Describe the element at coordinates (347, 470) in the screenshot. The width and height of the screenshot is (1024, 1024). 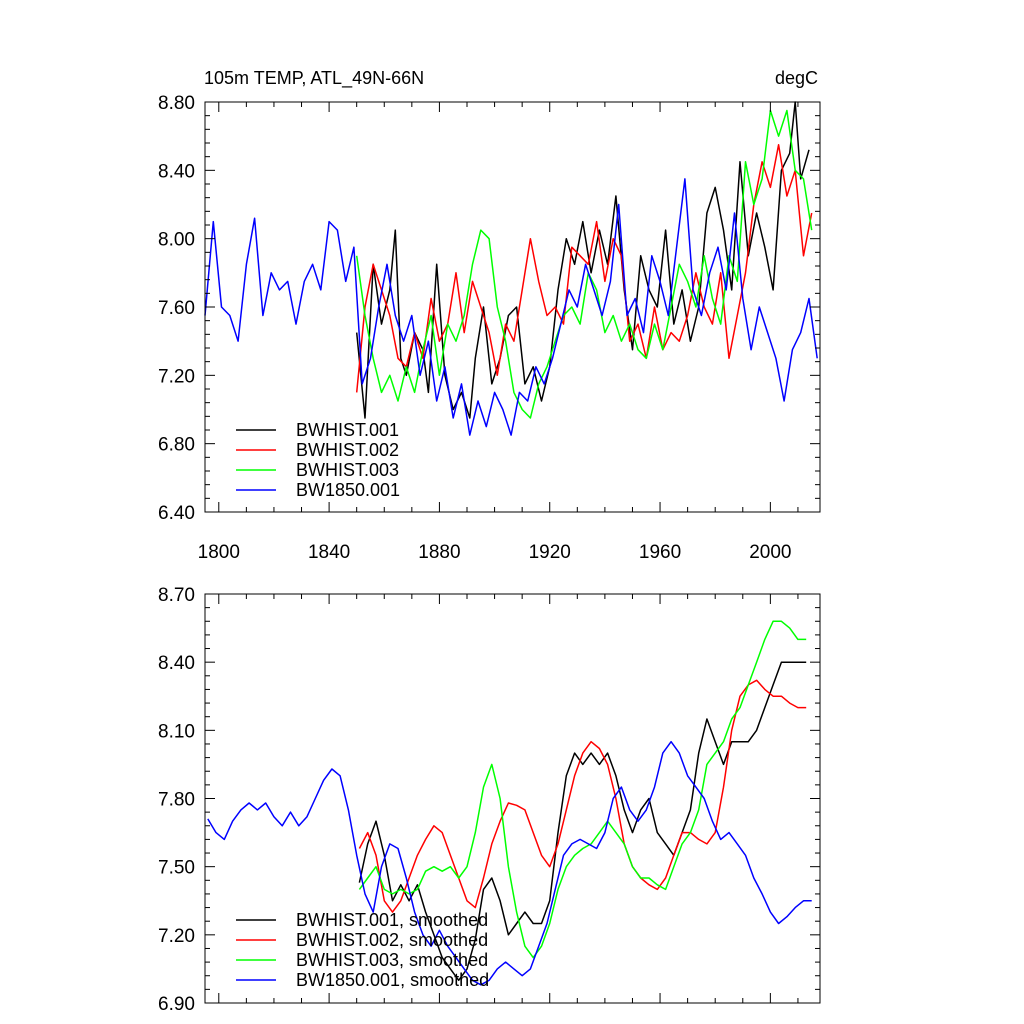
I see `legend-label: BWHIST.003` at that location.